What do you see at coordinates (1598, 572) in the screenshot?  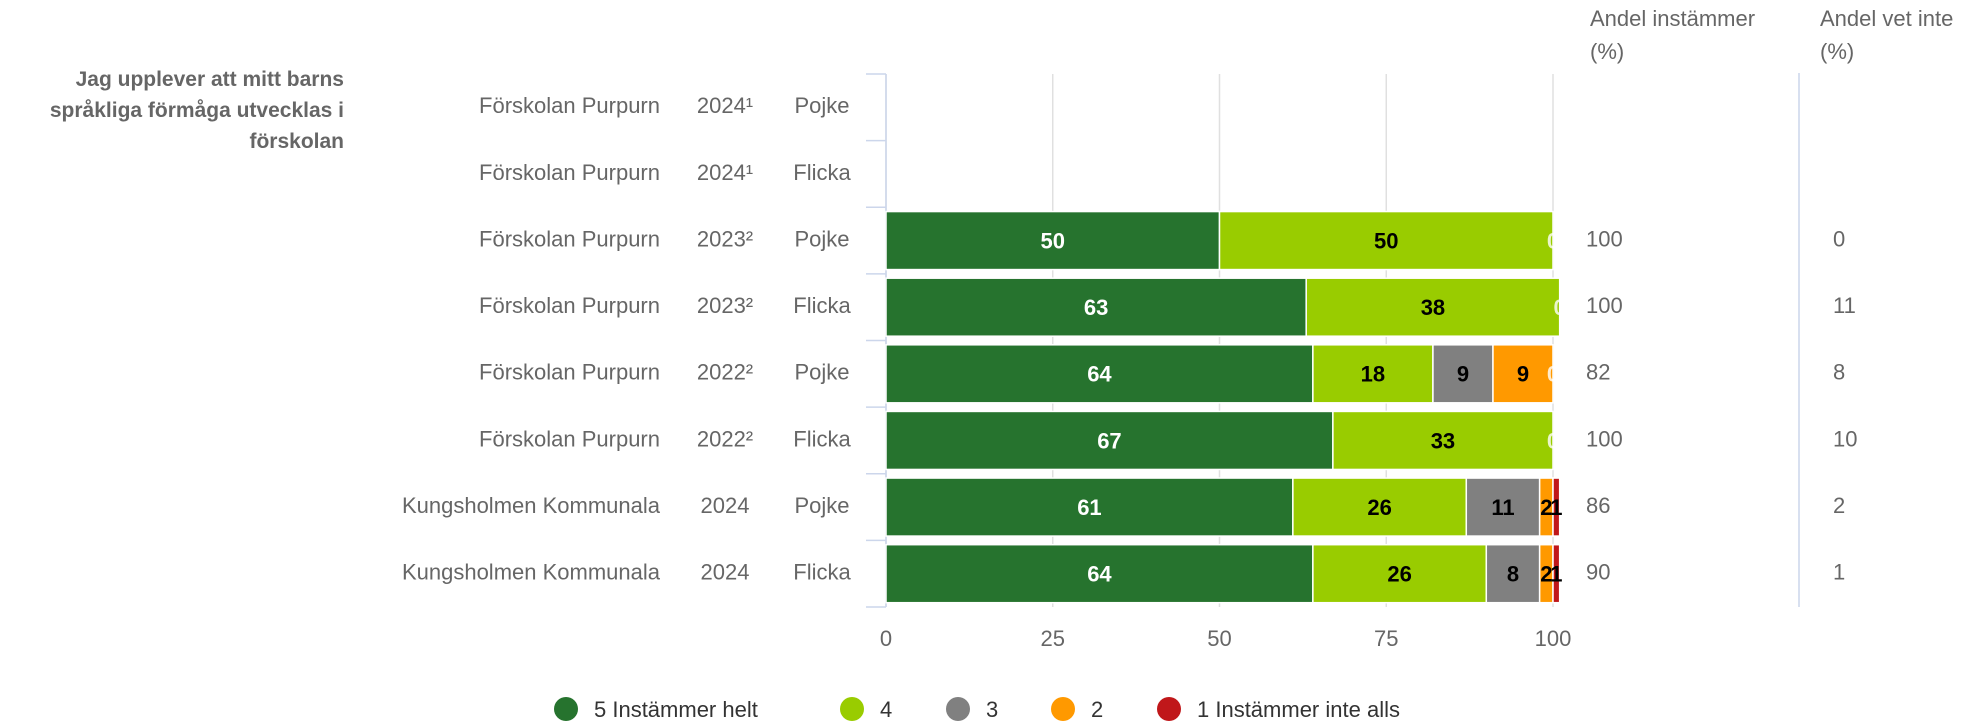 I see `column-value: 90` at bounding box center [1598, 572].